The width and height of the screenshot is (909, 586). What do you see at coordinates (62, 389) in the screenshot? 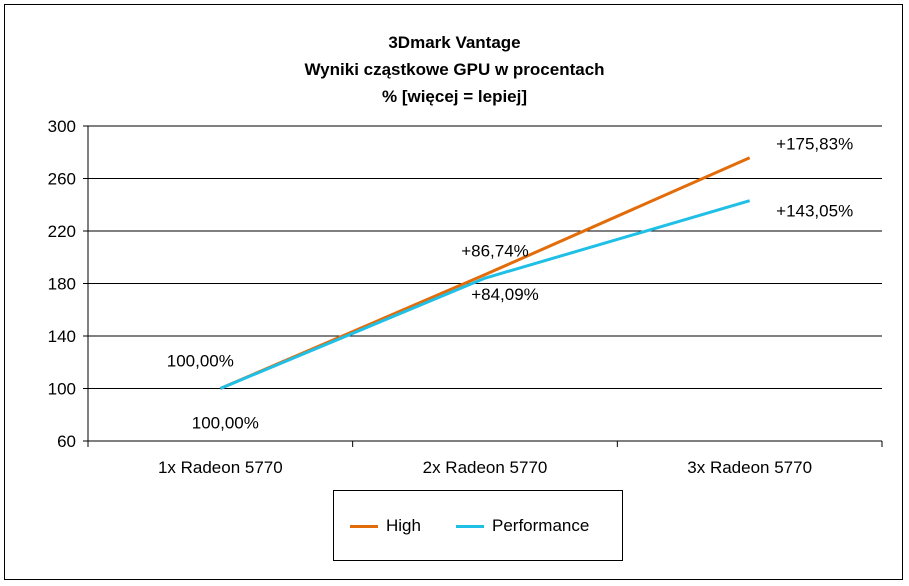
I see `y-tick-label: 100` at bounding box center [62, 389].